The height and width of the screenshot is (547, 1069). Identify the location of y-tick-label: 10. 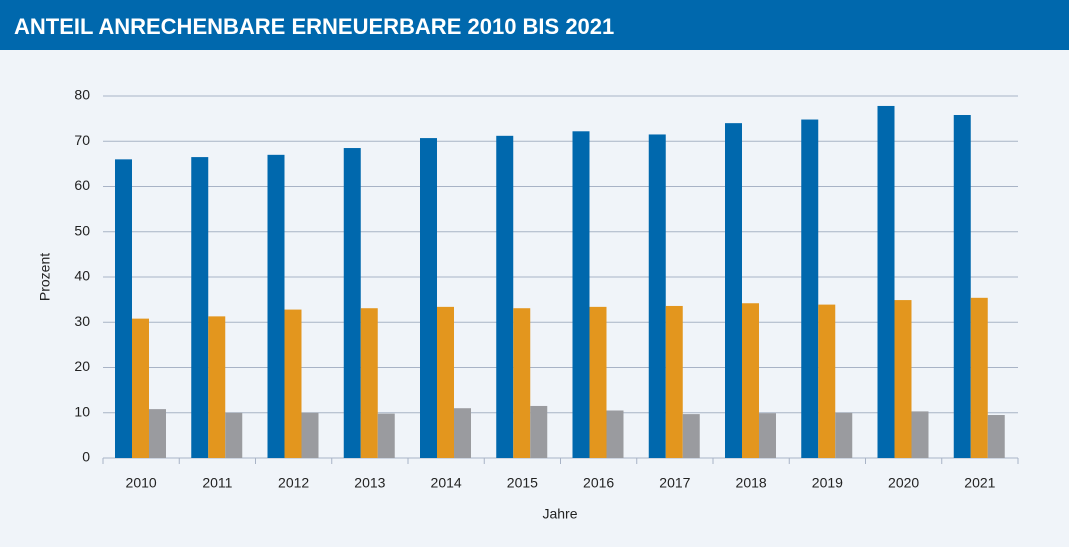
(82, 411).